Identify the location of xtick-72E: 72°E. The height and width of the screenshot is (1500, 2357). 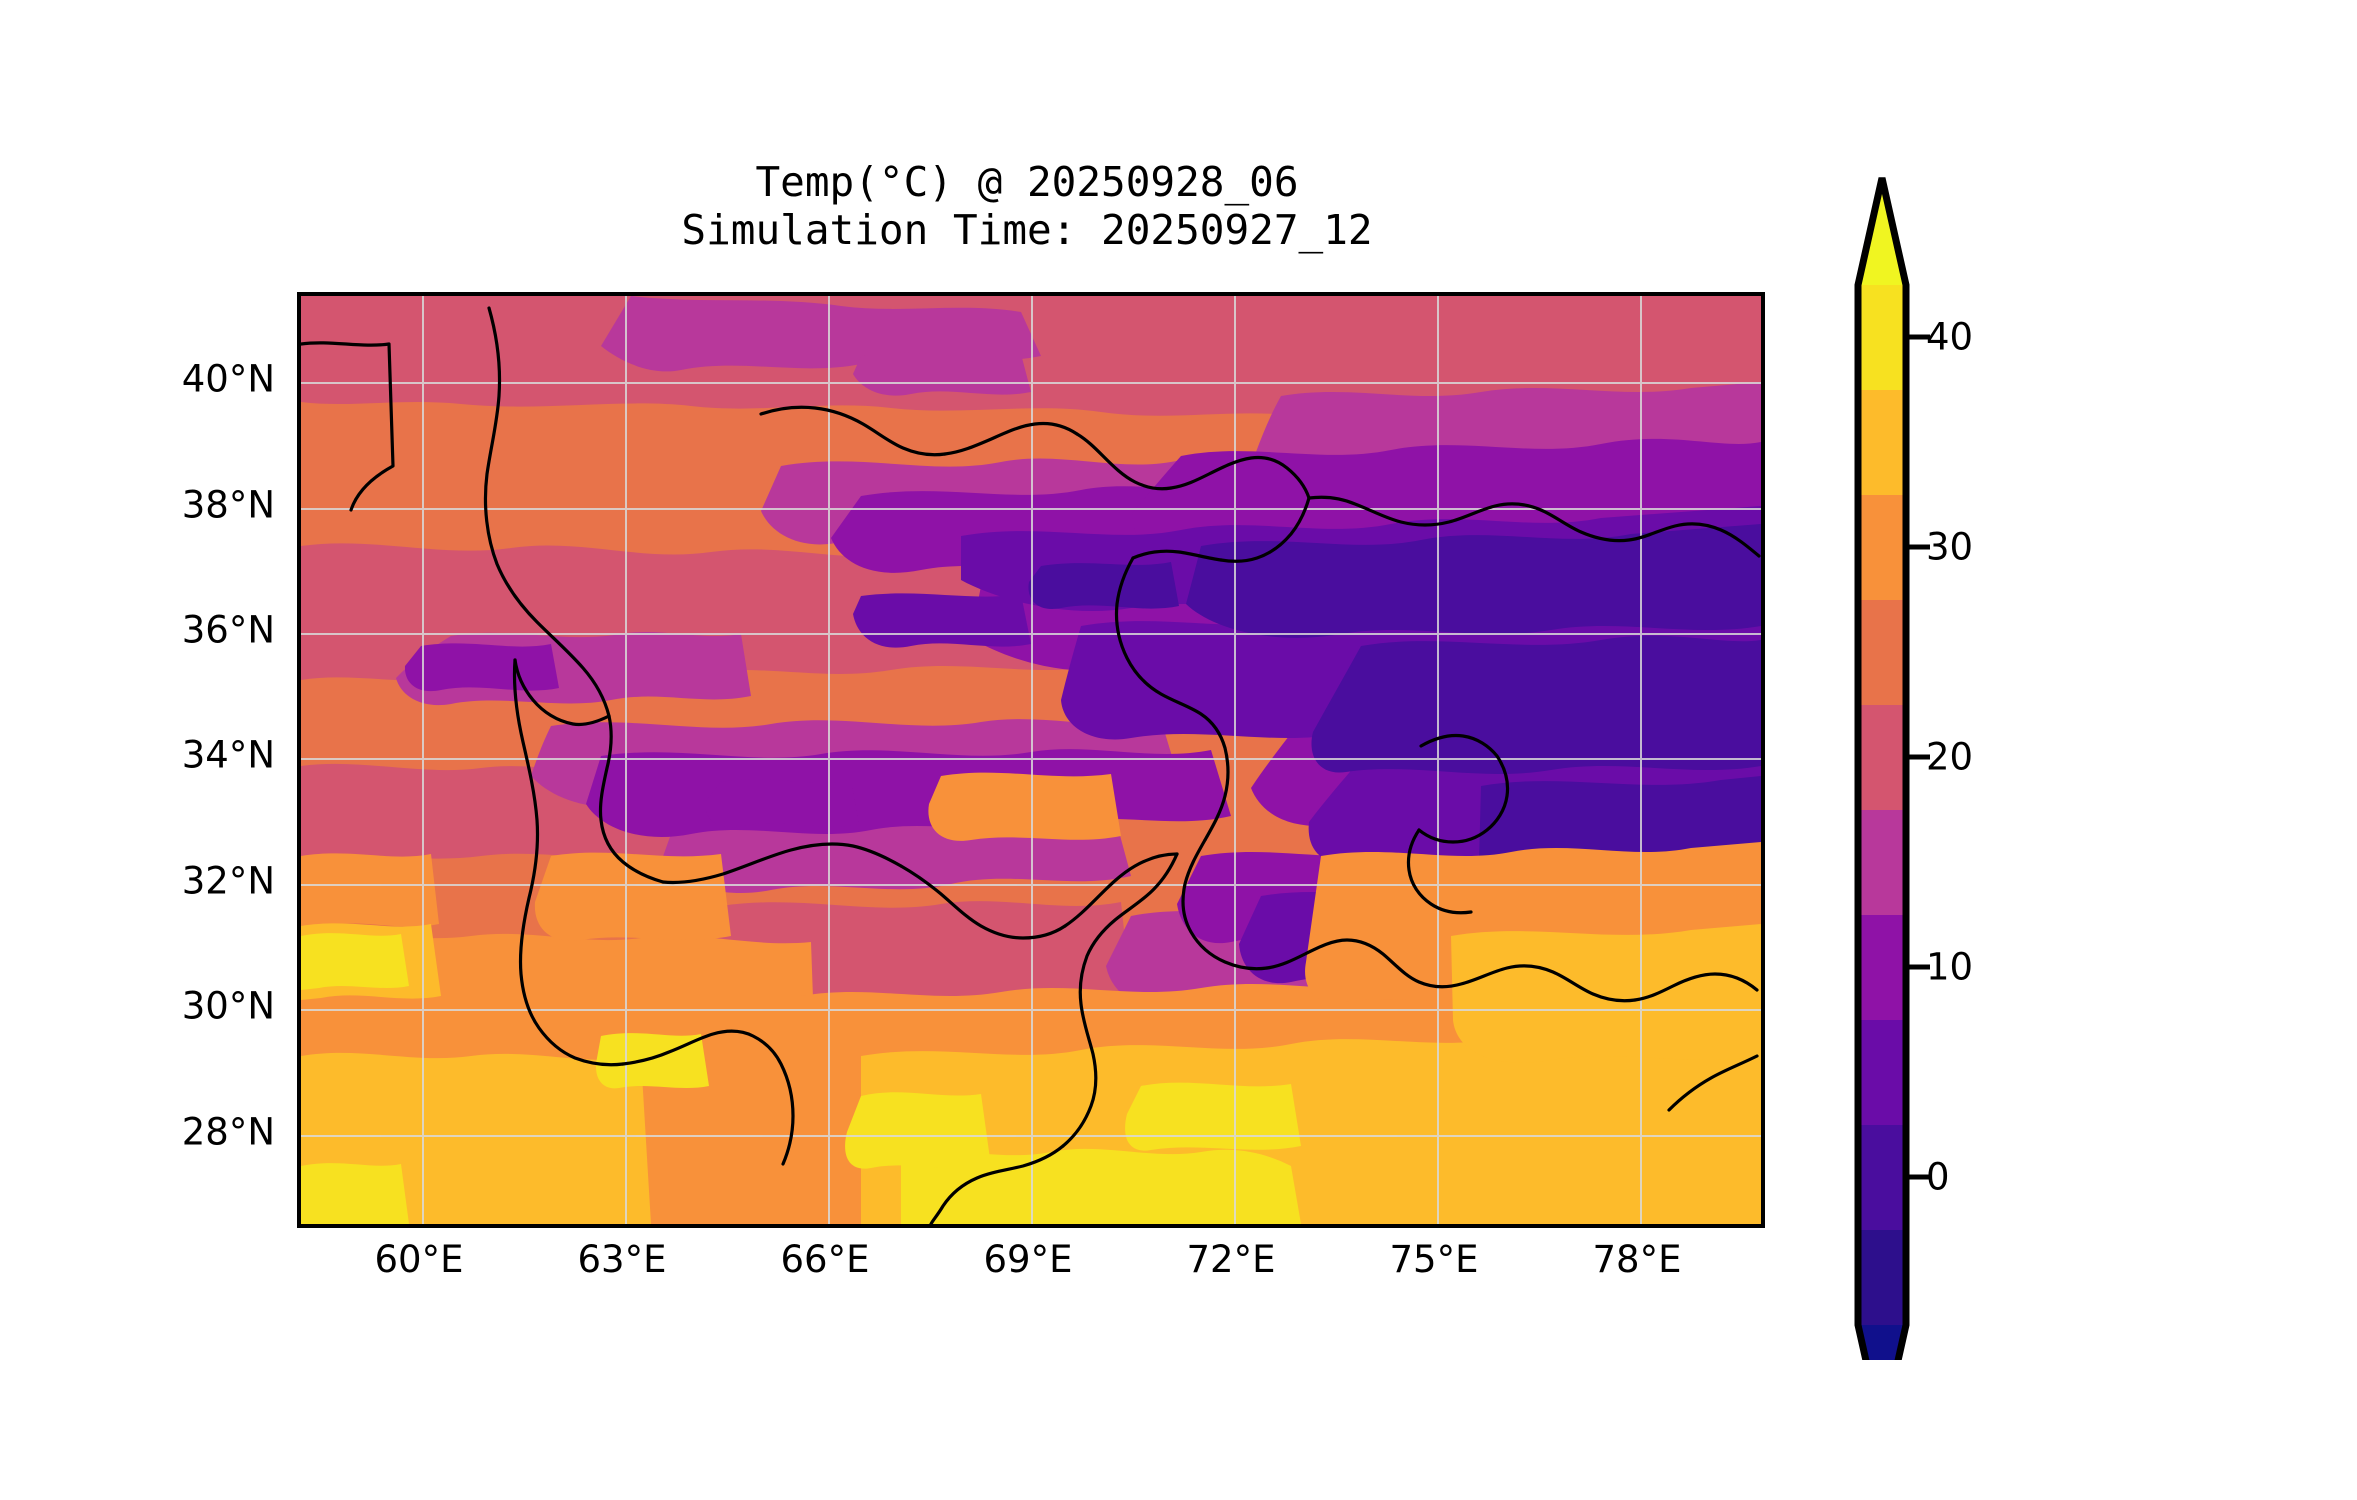
(1231, 1259).